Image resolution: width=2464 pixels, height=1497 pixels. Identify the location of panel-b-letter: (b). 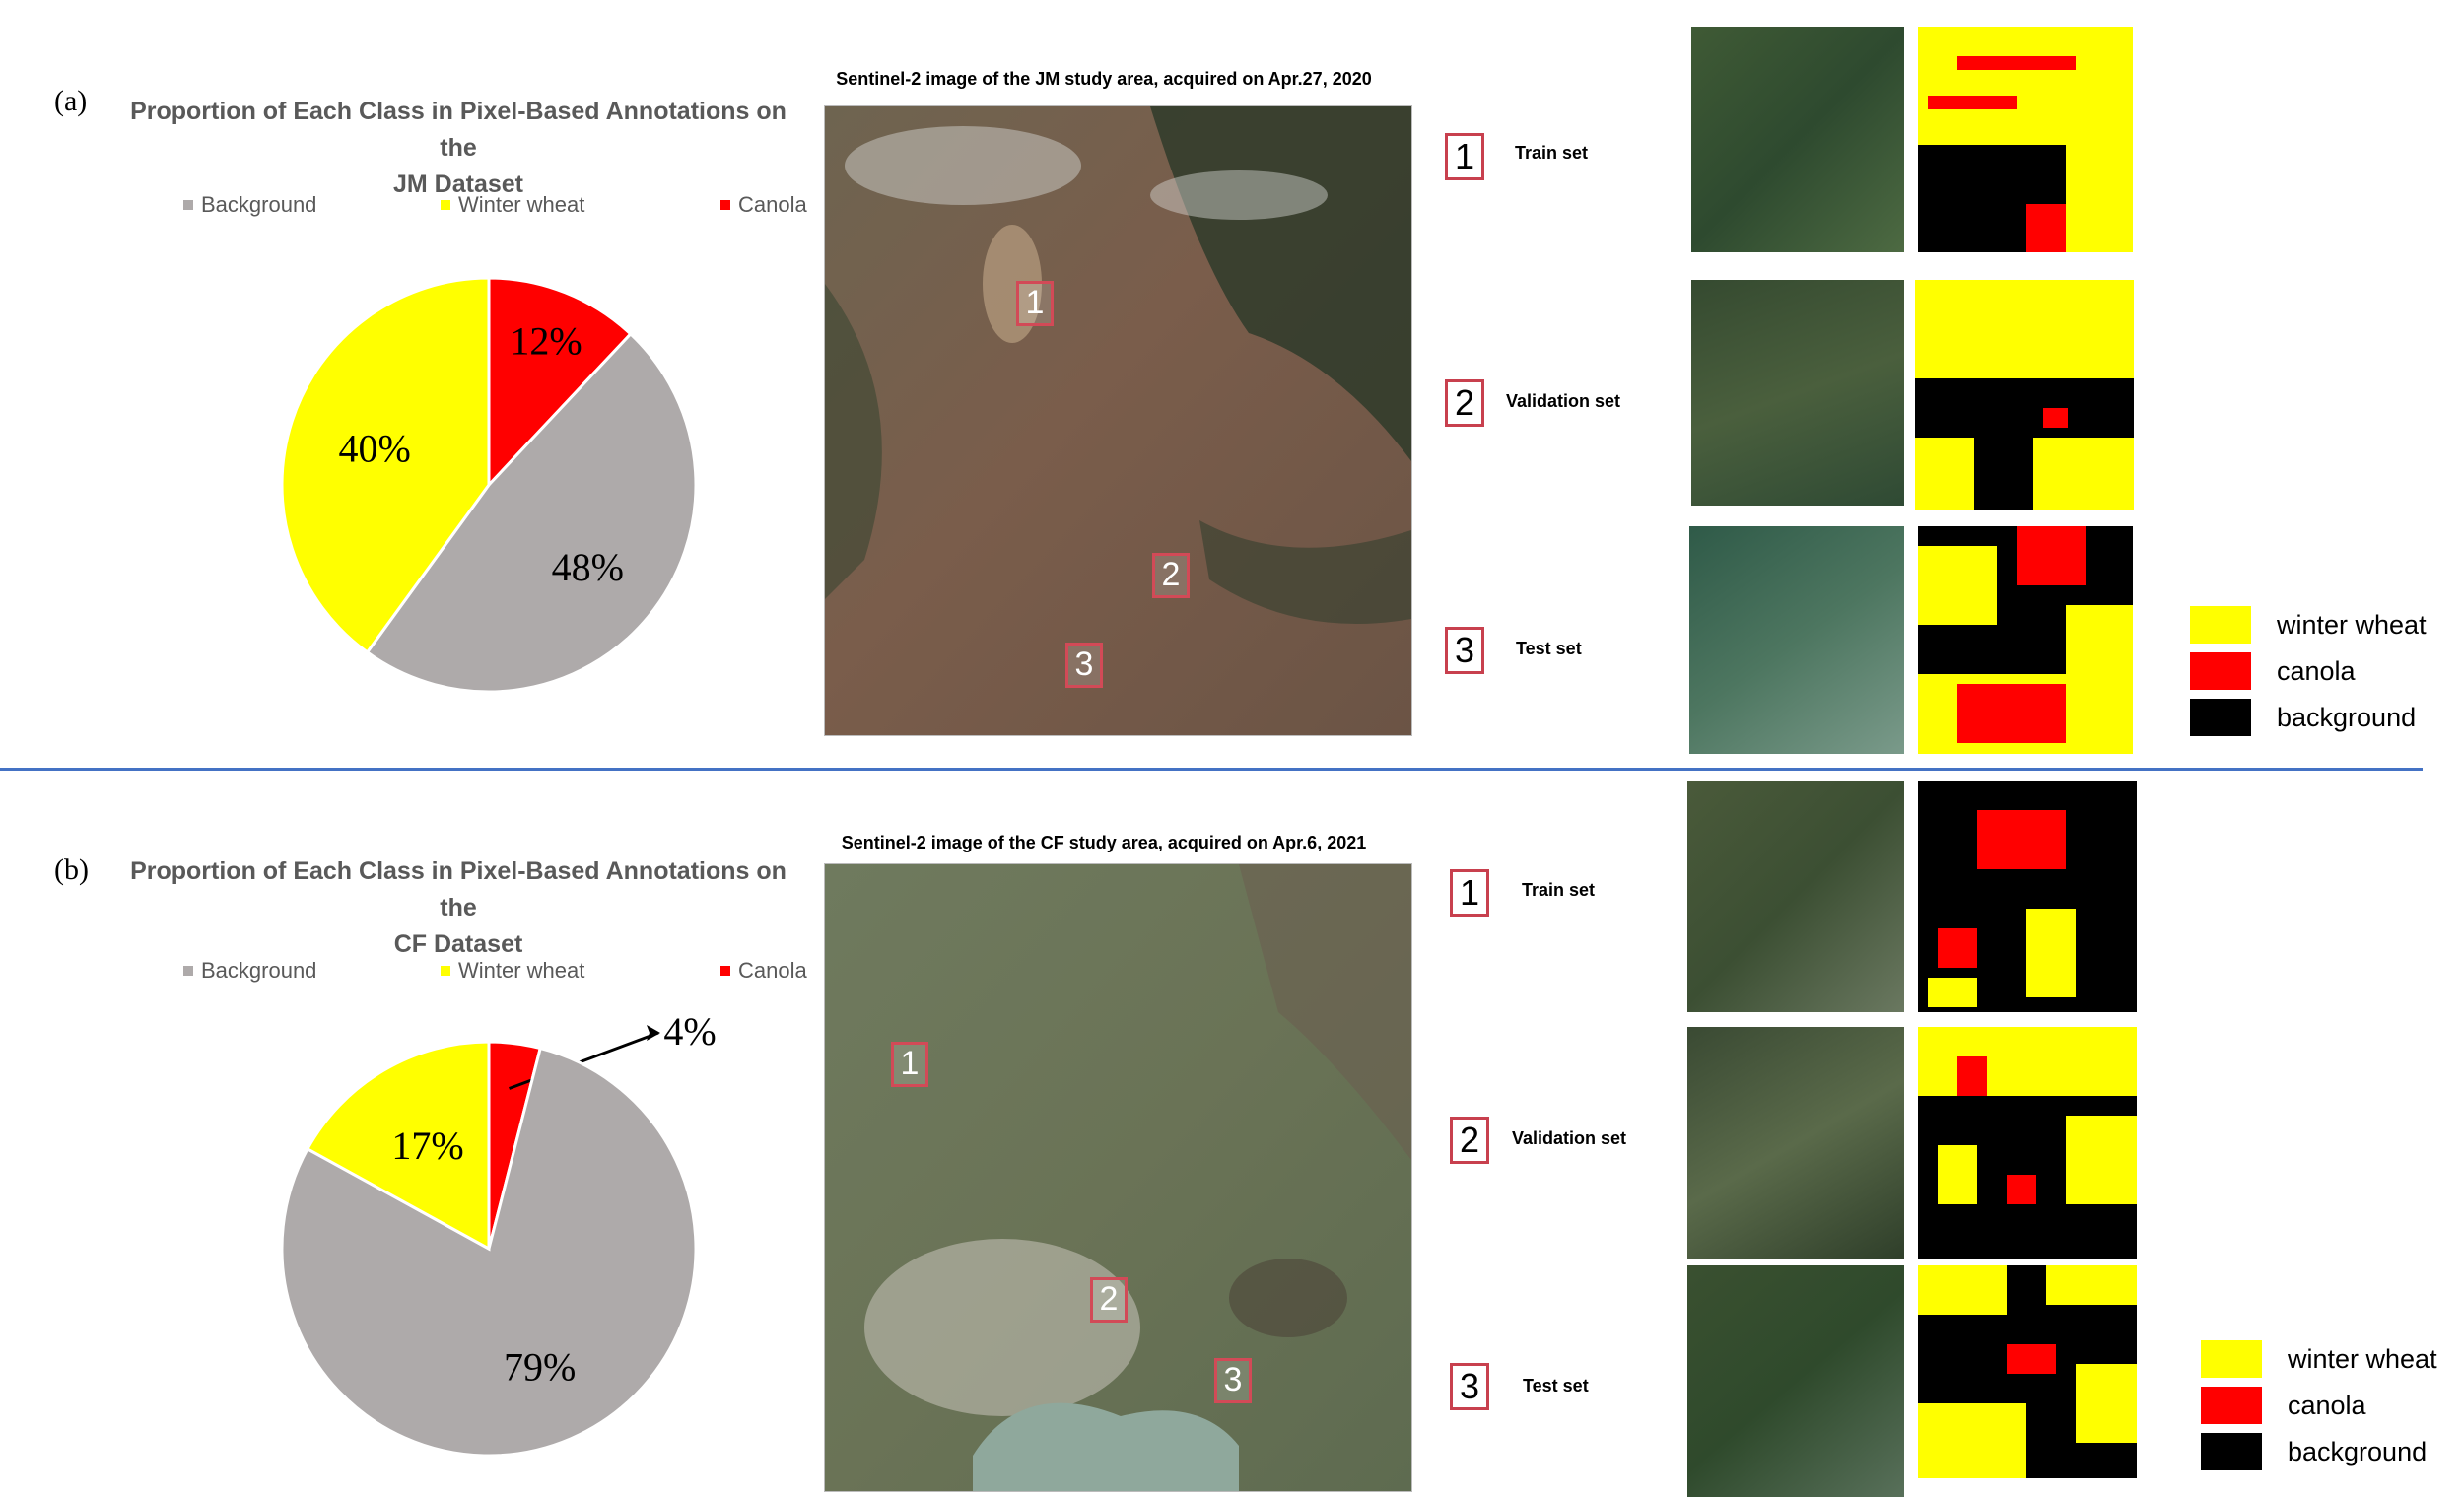
(71, 869).